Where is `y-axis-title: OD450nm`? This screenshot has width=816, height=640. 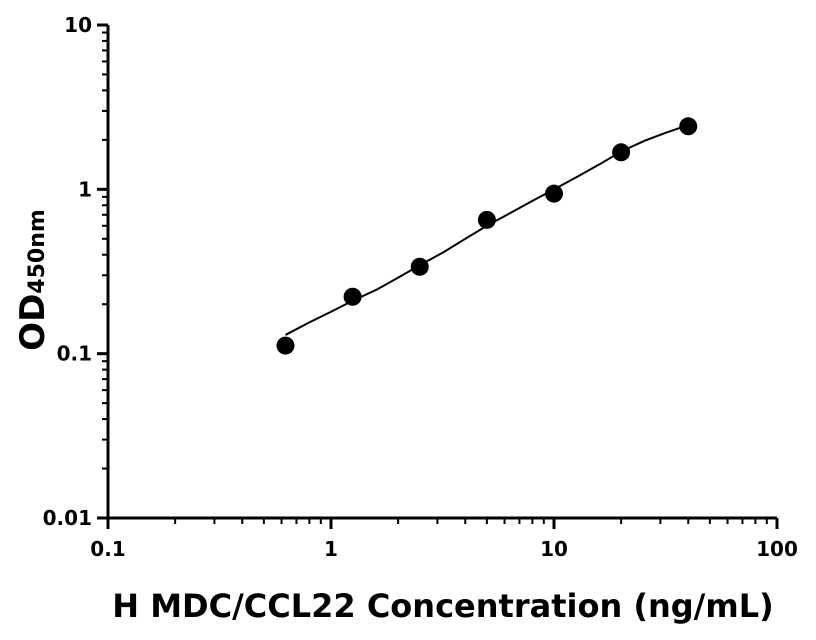 y-axis-title: OD450nm is located at coordinates (33, 280).